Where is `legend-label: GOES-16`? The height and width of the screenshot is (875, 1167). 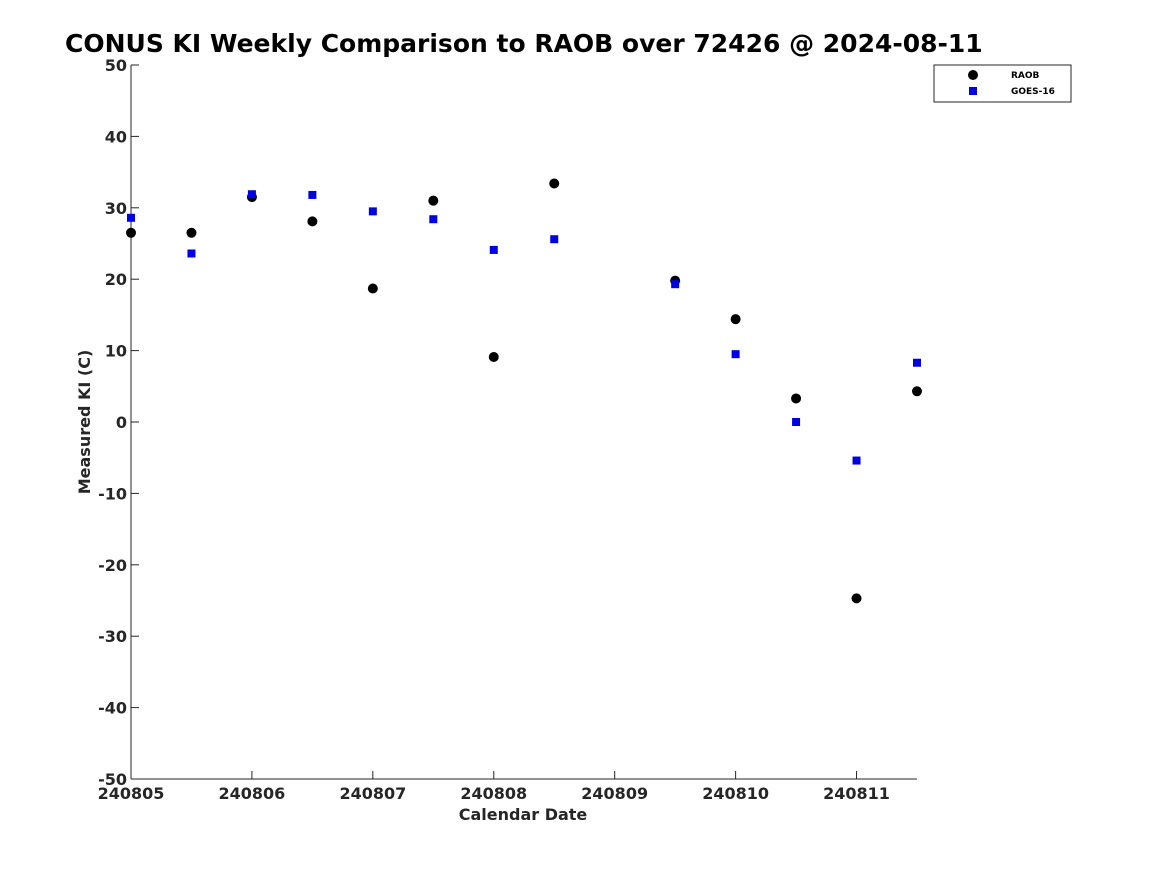 legend-label: GOES-16 is located at coordinates (1033, 92).